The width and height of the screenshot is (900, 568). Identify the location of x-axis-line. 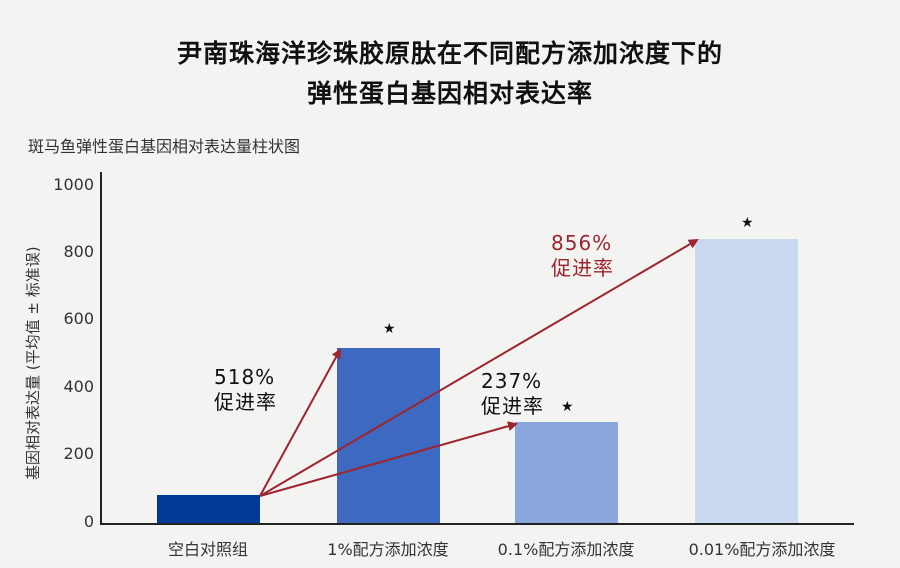
(477, 524).